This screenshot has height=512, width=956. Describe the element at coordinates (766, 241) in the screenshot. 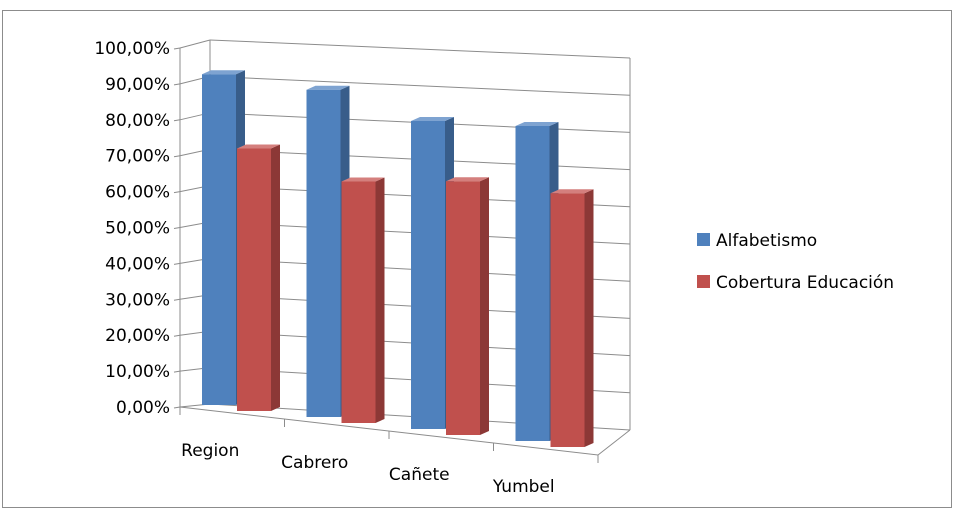

I see `legend-label: Alfabetismo` at that location.